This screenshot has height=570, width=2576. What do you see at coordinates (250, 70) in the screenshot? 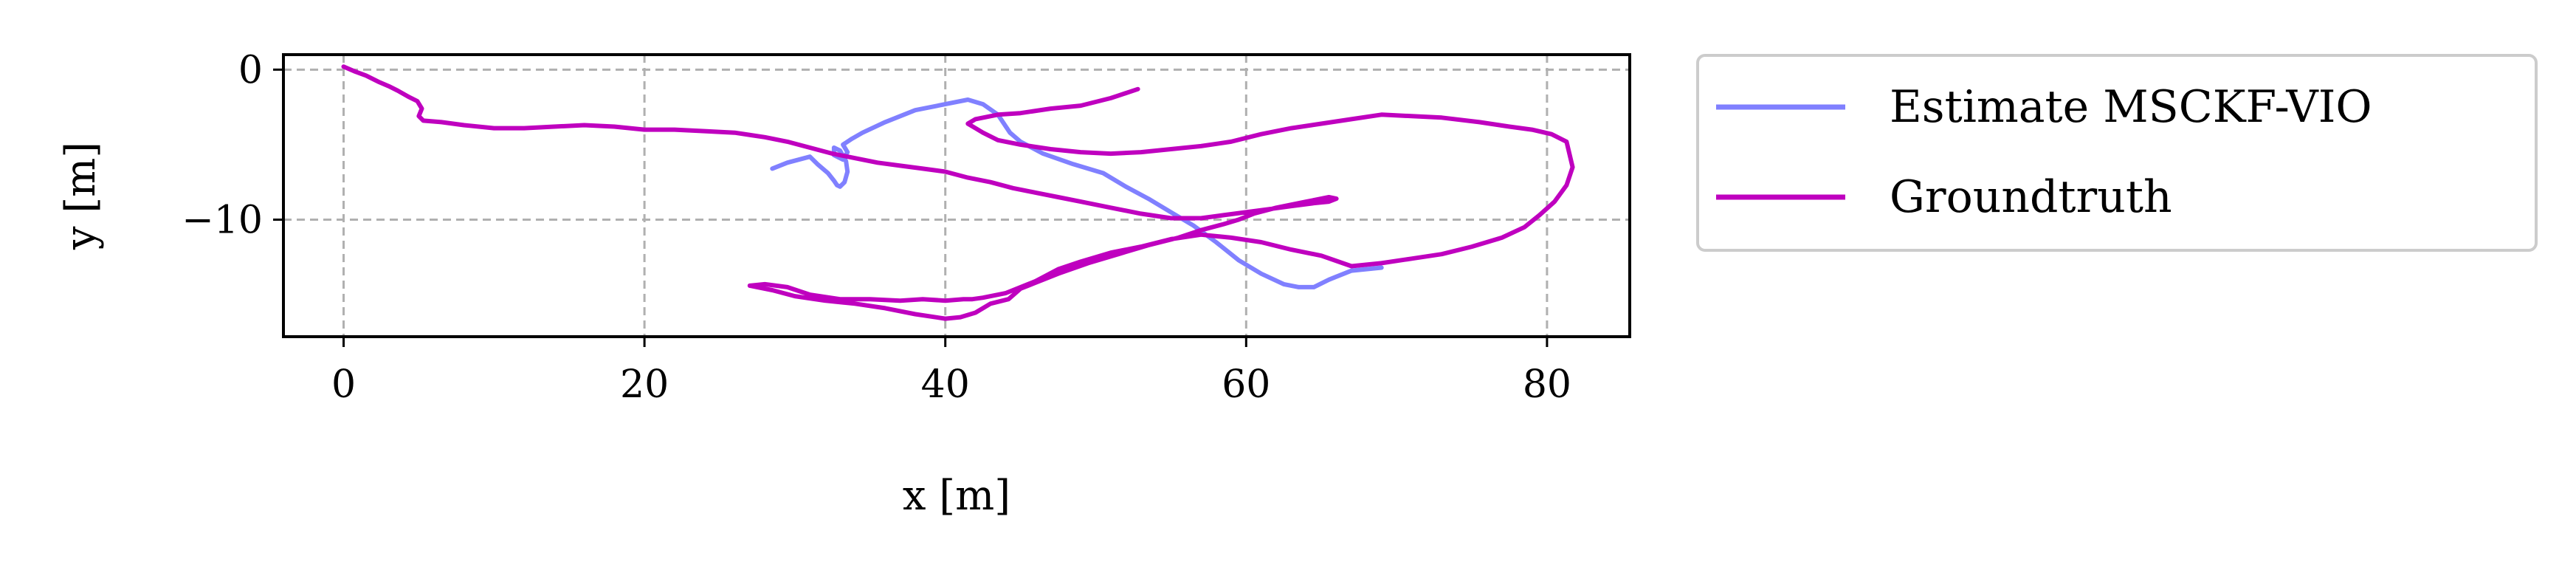
I see `y-tick-label: 0` at bounding box center [250, 70].